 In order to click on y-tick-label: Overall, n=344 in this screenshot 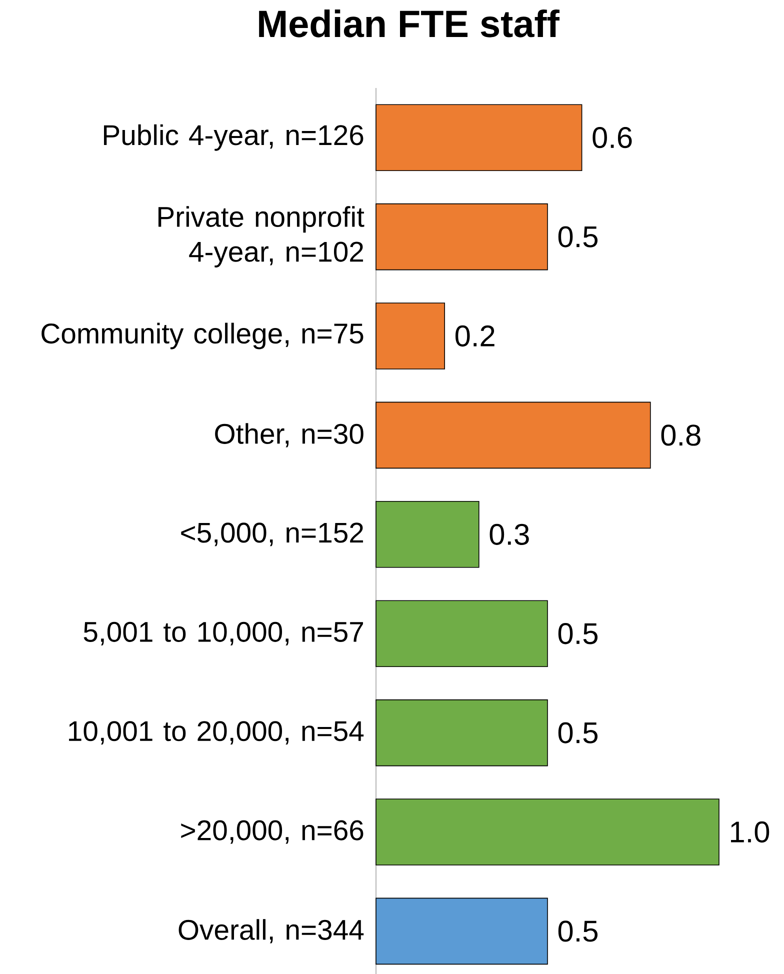, I will do `click(271, 931)`.